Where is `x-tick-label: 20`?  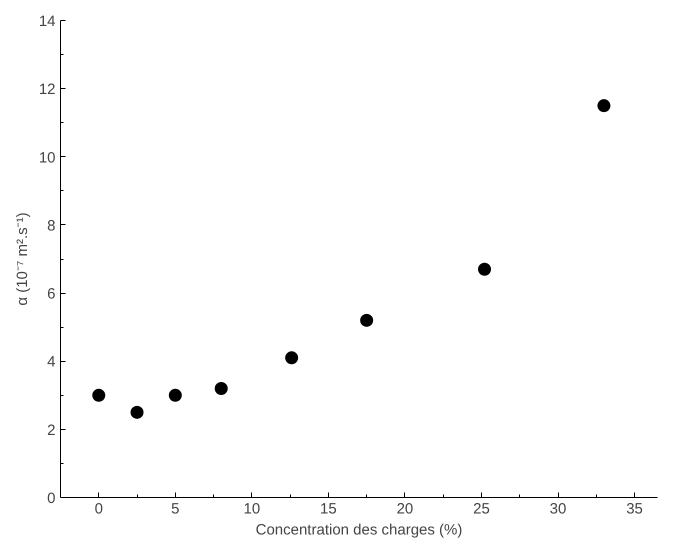
x-tick-label: 20 is located at coordinates (405, 509).